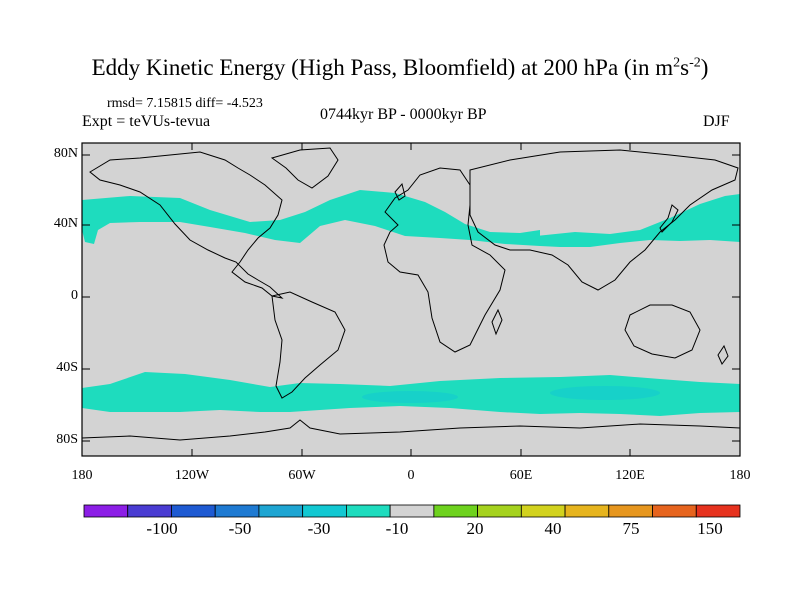 Image resolution: width=800 pixels, height=600 pixels. What do you see at coordinates (304, 168) in the screenshot?
I see `greenland-coast` at bounding box center [304, 168].